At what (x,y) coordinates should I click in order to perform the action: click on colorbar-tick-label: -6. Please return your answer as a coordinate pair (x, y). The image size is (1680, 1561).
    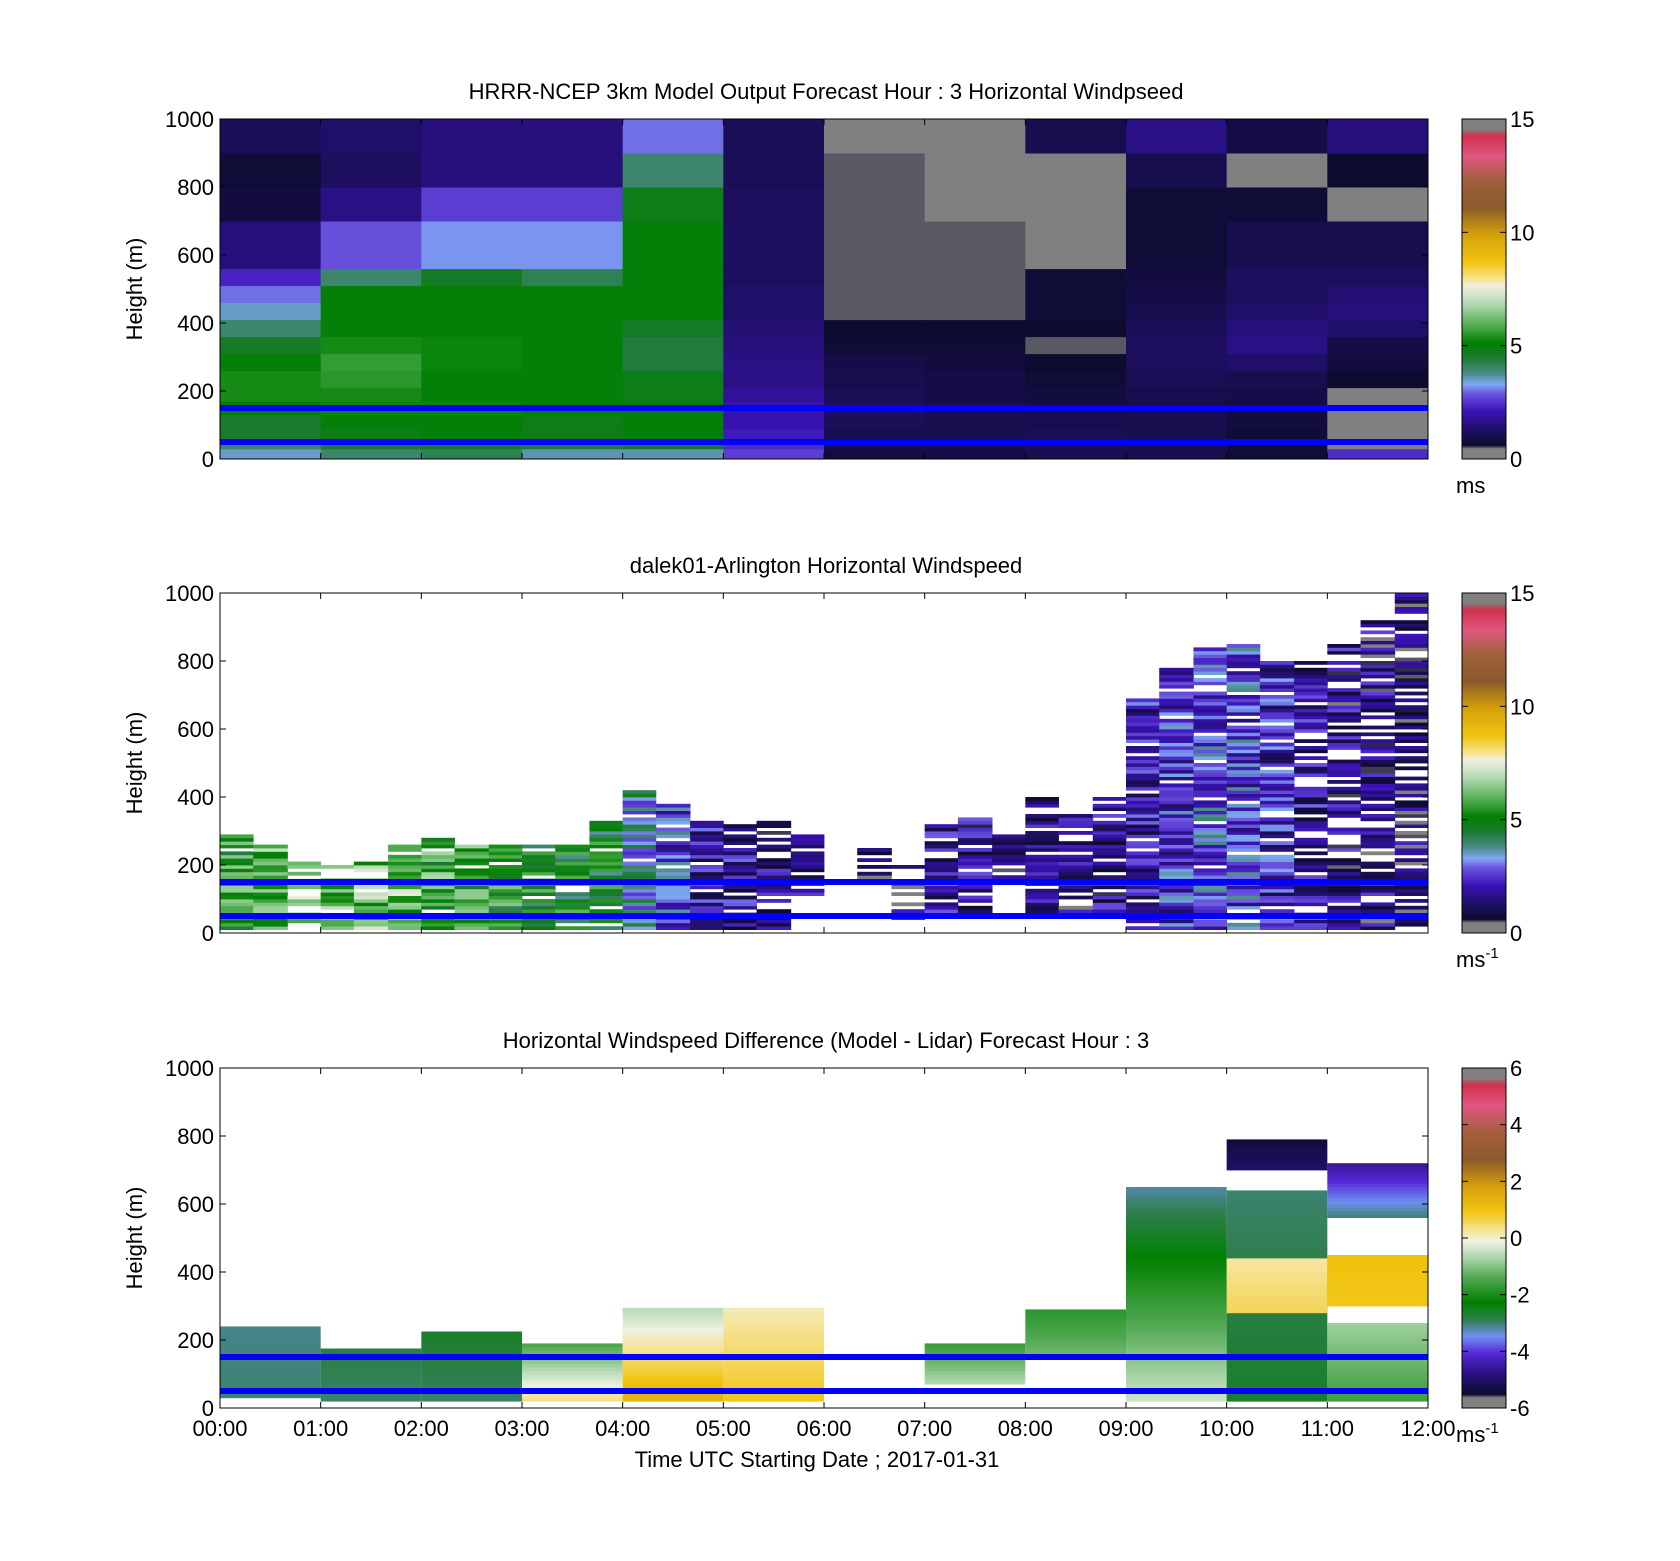
    Looking at the image, I should click on (1520, 1408).